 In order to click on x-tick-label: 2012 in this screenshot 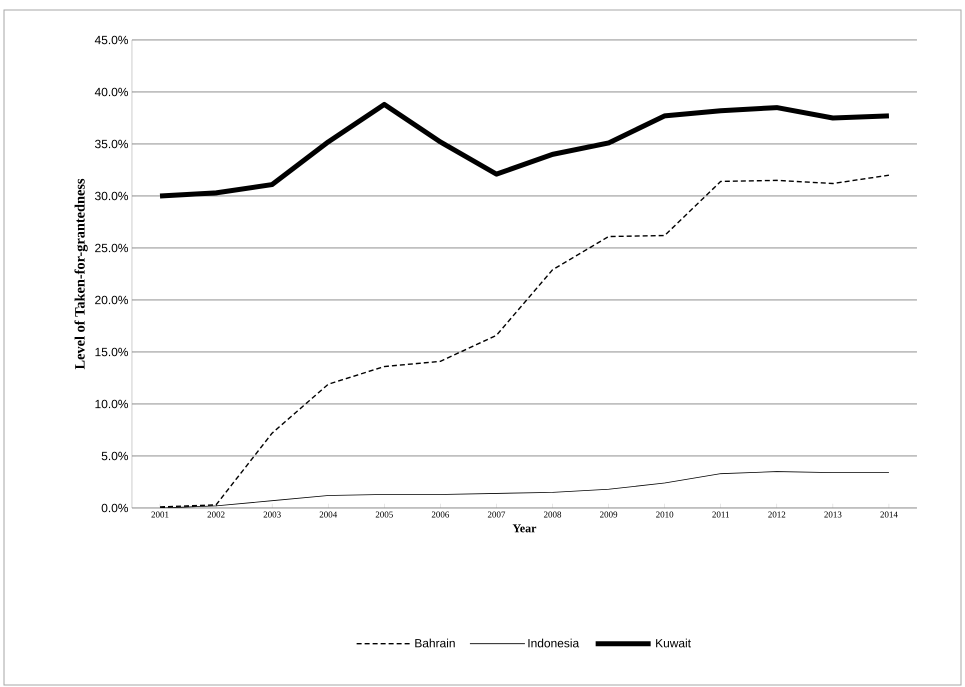, I will do `click(777, 515)`.